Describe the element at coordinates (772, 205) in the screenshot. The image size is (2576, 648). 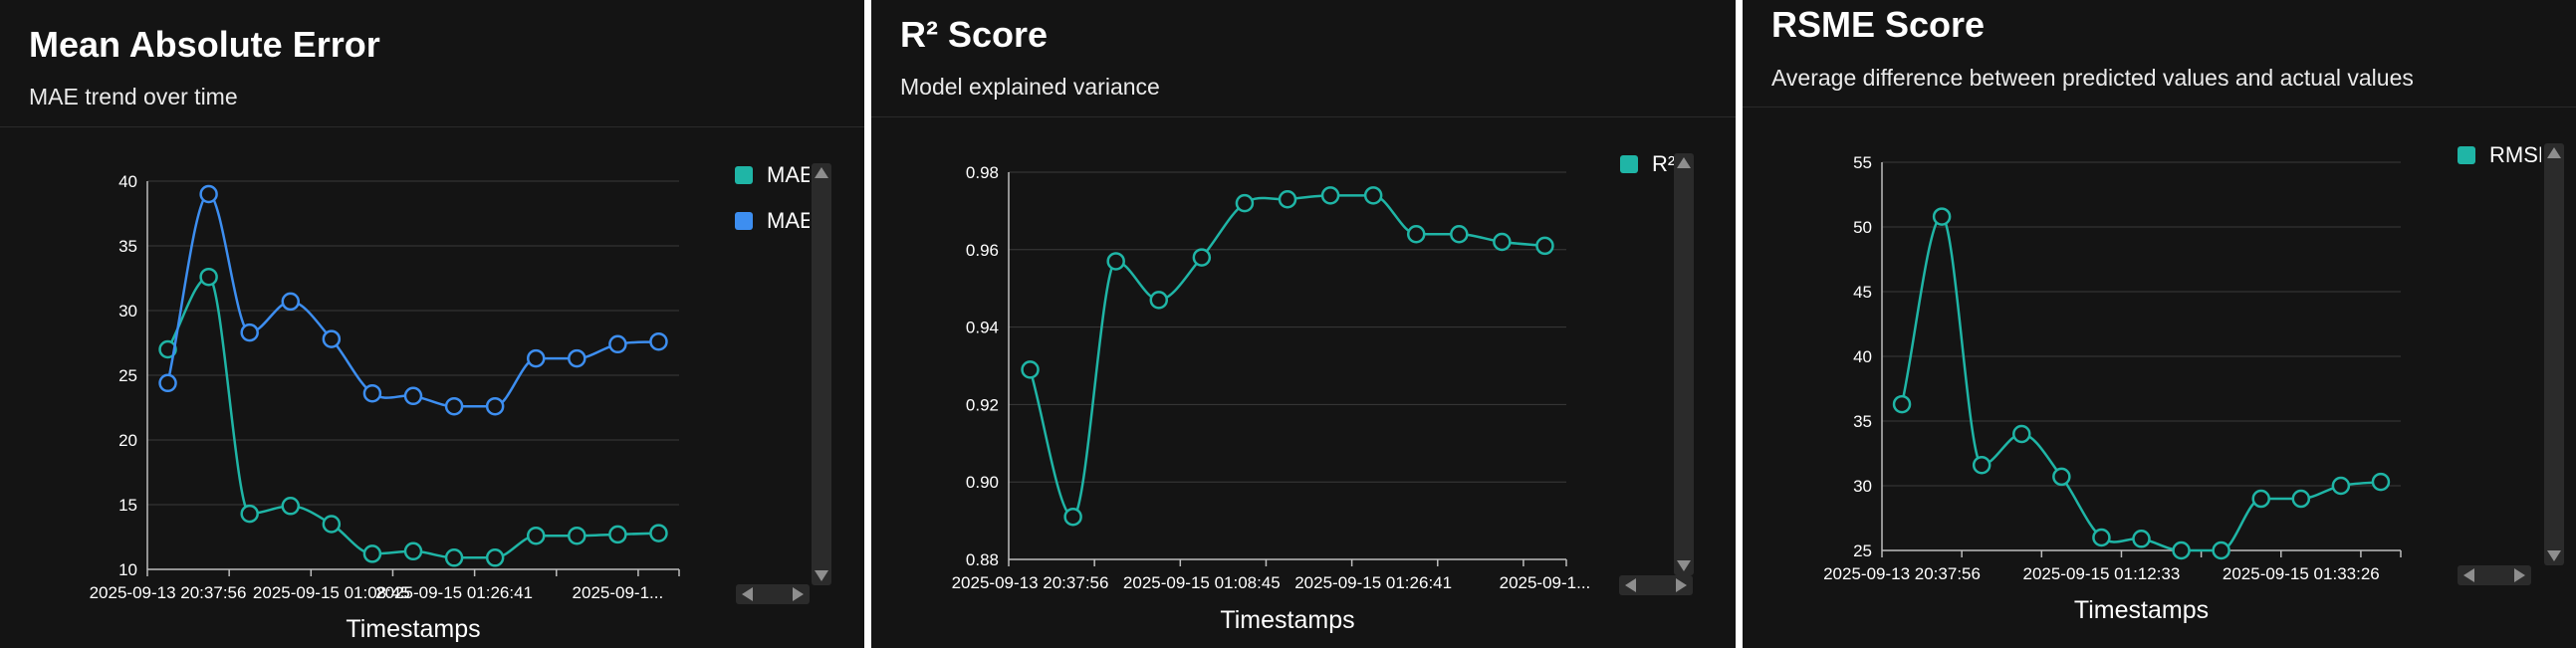
I see `chart-legend: MAE MAE` at that location.